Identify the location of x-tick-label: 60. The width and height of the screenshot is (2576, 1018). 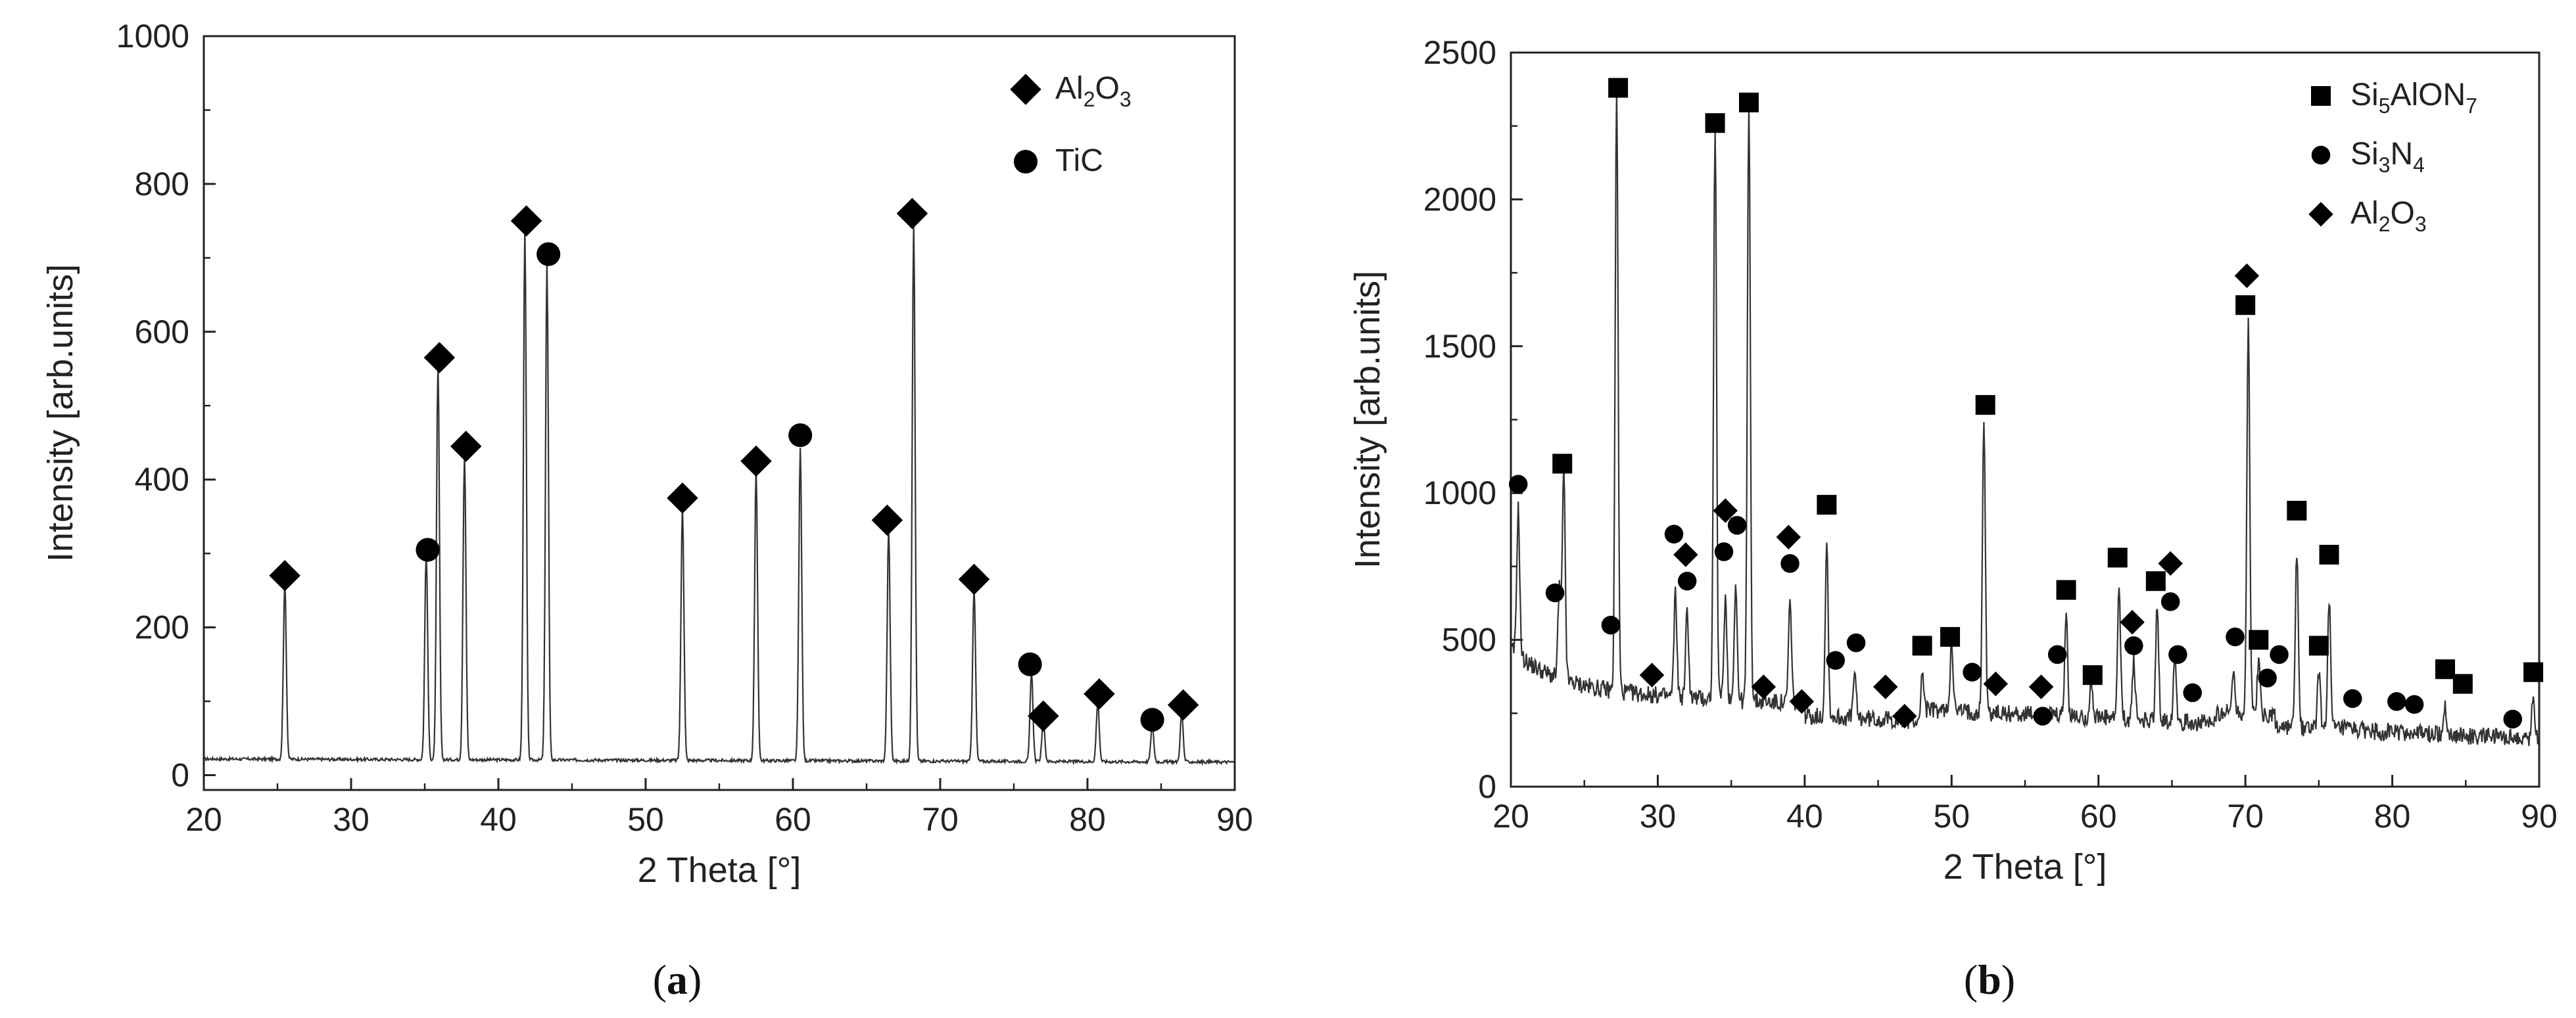
(2099, 816).